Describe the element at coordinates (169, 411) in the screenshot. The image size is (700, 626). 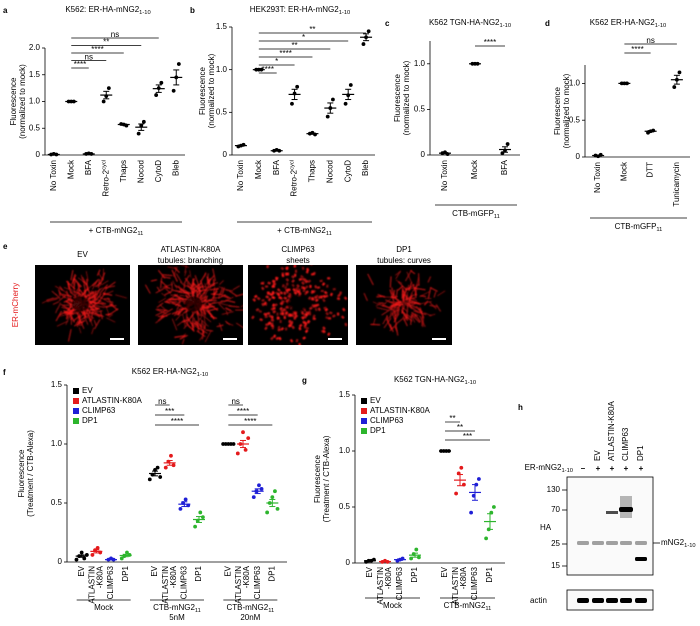
I see `significance-label: ***` at that location.